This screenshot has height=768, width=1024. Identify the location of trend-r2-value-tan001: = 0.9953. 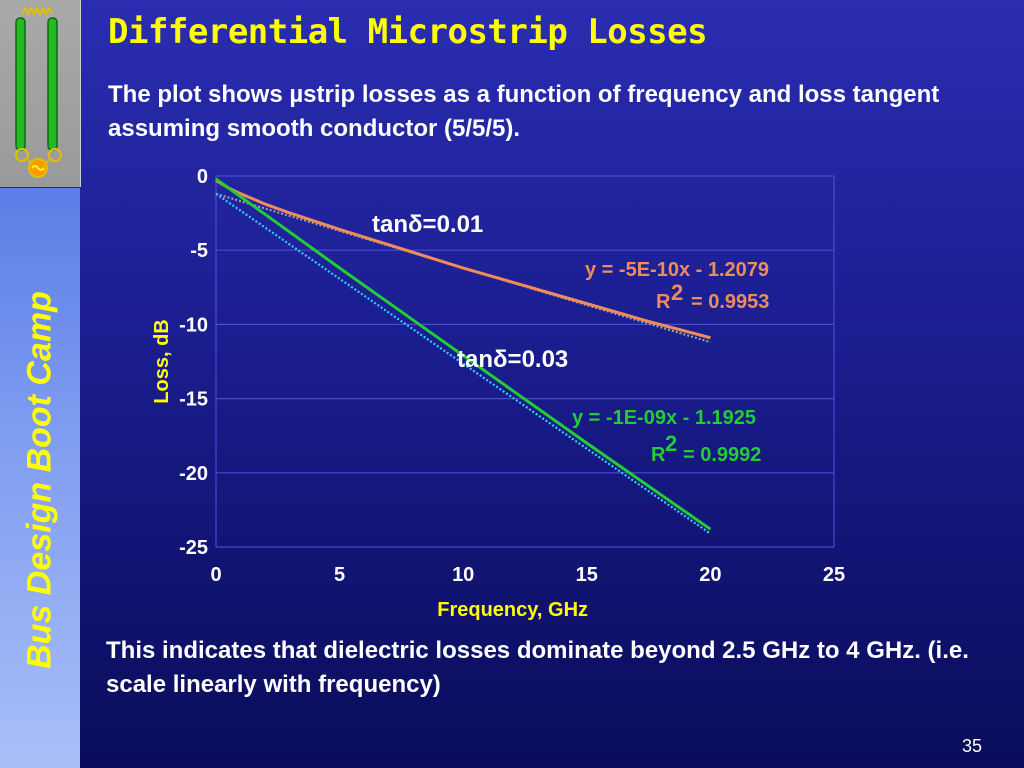
(730, 302).